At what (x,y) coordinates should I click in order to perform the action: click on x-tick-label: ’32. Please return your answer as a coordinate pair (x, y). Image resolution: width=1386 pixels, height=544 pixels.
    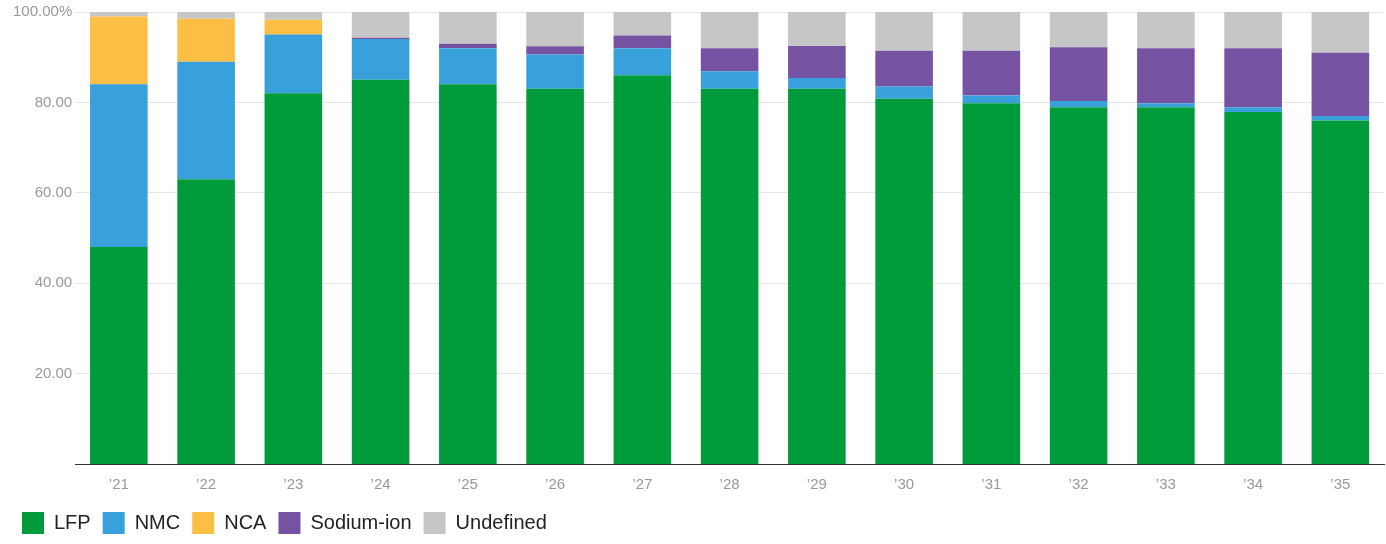
    Looking at the image, I should click on (1078, 484).